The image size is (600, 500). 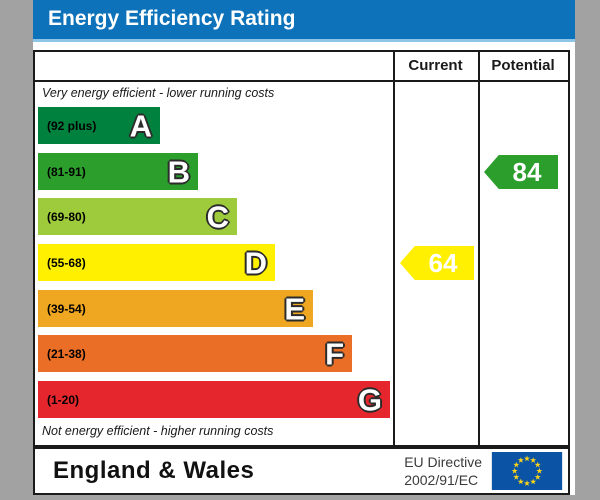 What do you see at coordinates (99, 125) in the screenshot?
I see `band-a: (92 plus) A` at bounding box center [99, 125].